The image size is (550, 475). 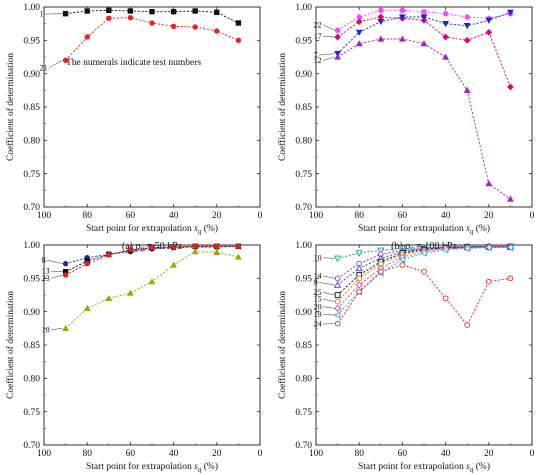 I want to click on panel-caption: (a) p0 = 50 kPa, so click(x=152, y=247).